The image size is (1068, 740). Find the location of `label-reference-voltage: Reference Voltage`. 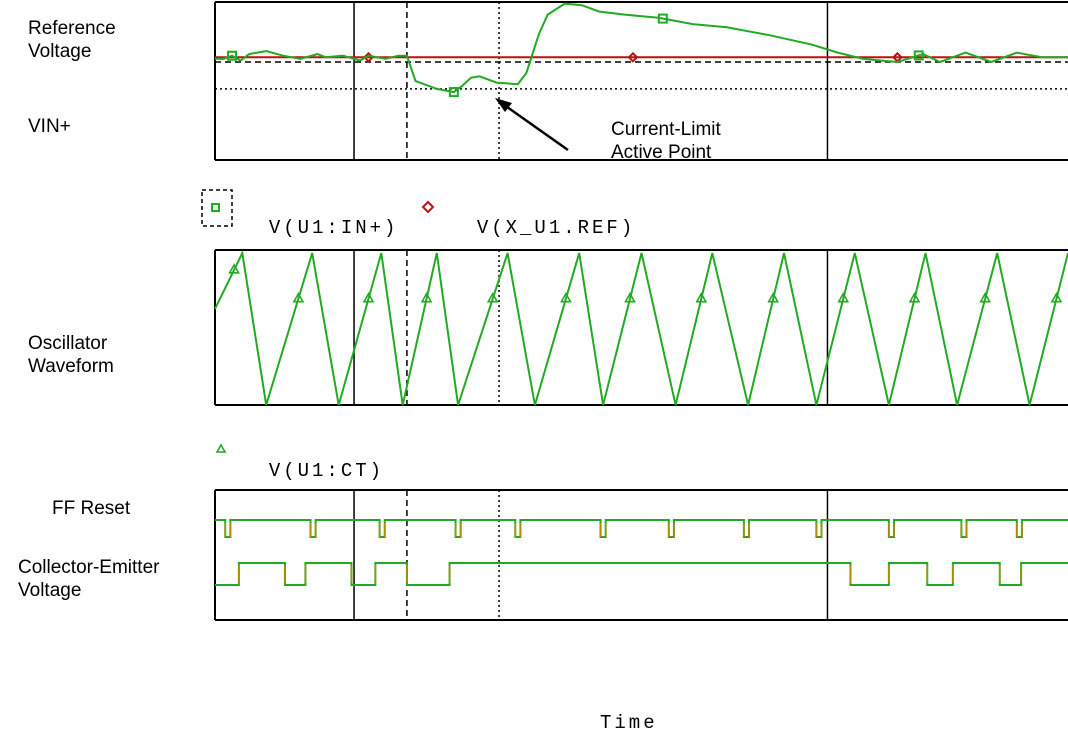

label-reference-voltage: Reference Voltage is located at coordinates (72, 40).